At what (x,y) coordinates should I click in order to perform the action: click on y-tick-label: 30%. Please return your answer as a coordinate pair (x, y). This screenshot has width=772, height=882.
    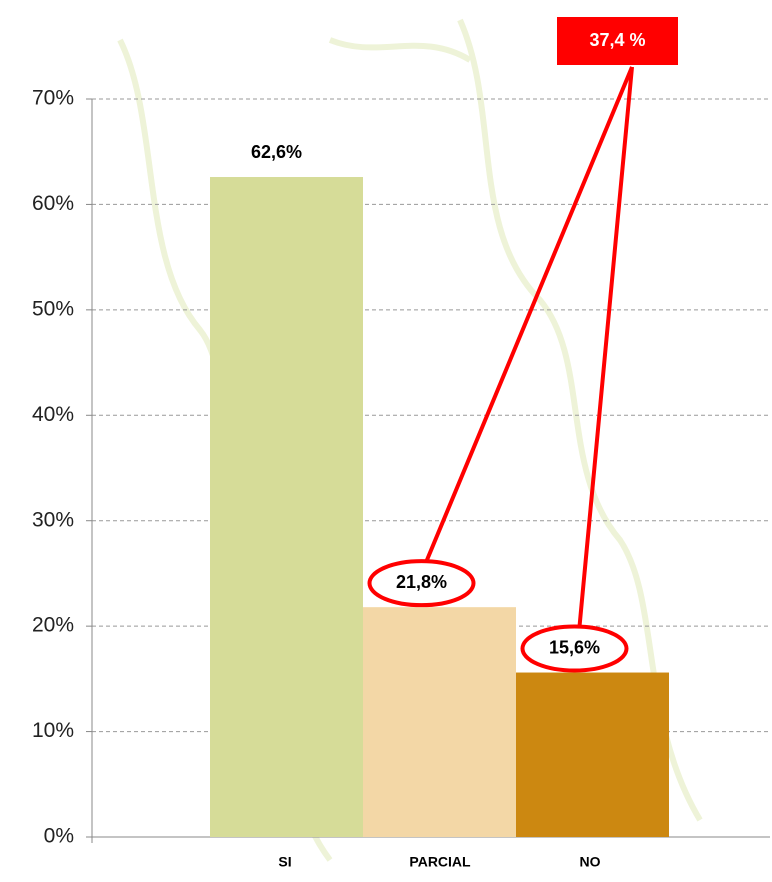
    Looking at the image, I should click on (53, 519).